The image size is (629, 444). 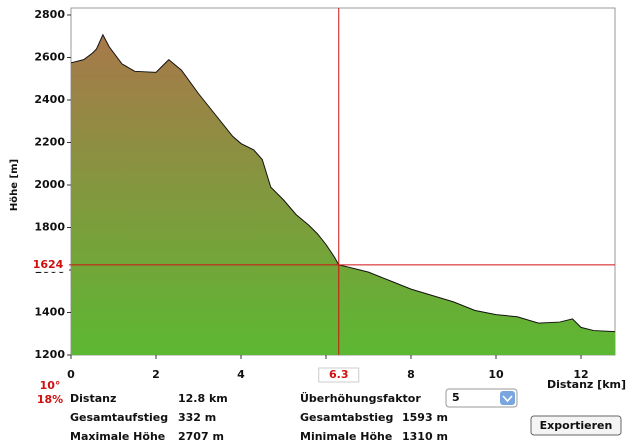 I want to click on y-tick-label: 1800, so click(x=49, y=227).